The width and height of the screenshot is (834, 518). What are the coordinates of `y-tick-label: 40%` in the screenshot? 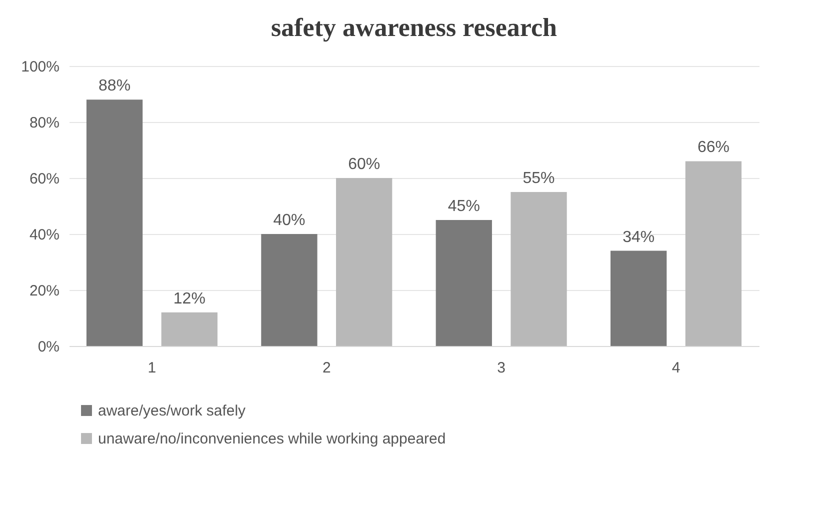 It's located at (44, 235).